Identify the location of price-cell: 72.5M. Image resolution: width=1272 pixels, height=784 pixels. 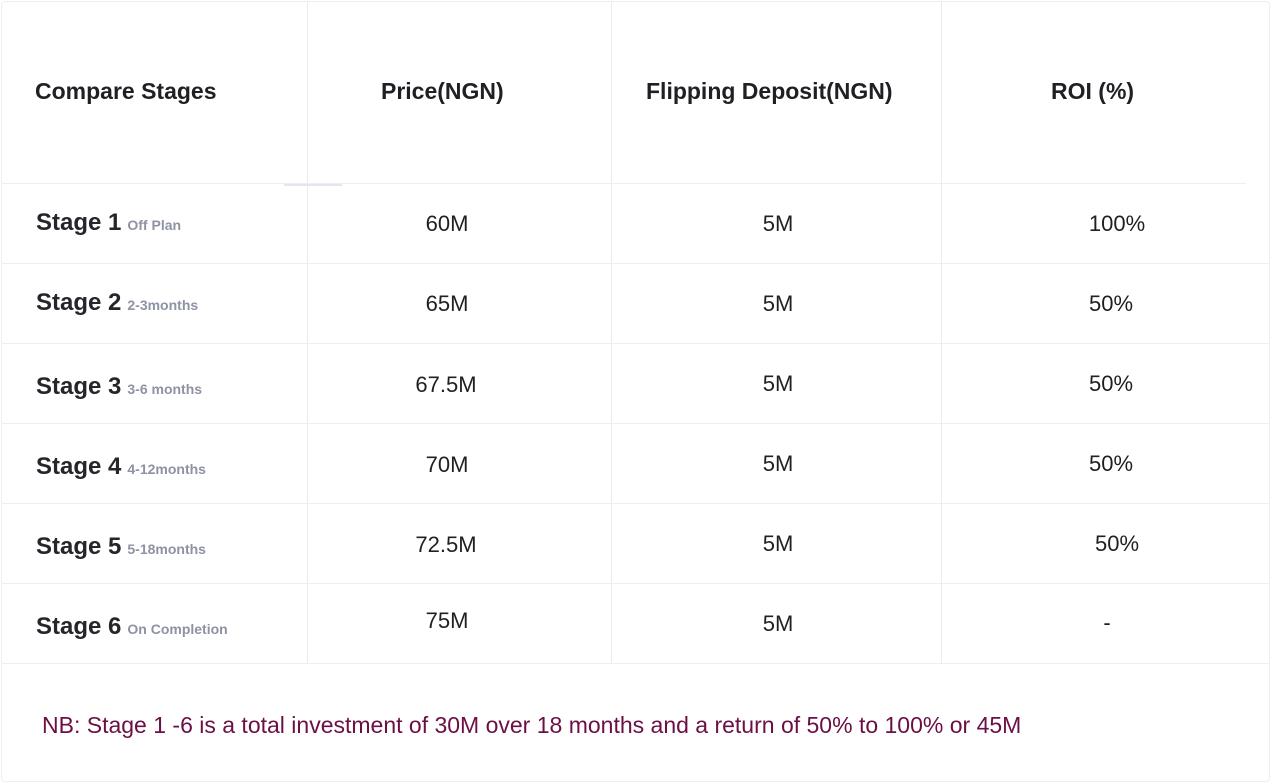
(446, 544).